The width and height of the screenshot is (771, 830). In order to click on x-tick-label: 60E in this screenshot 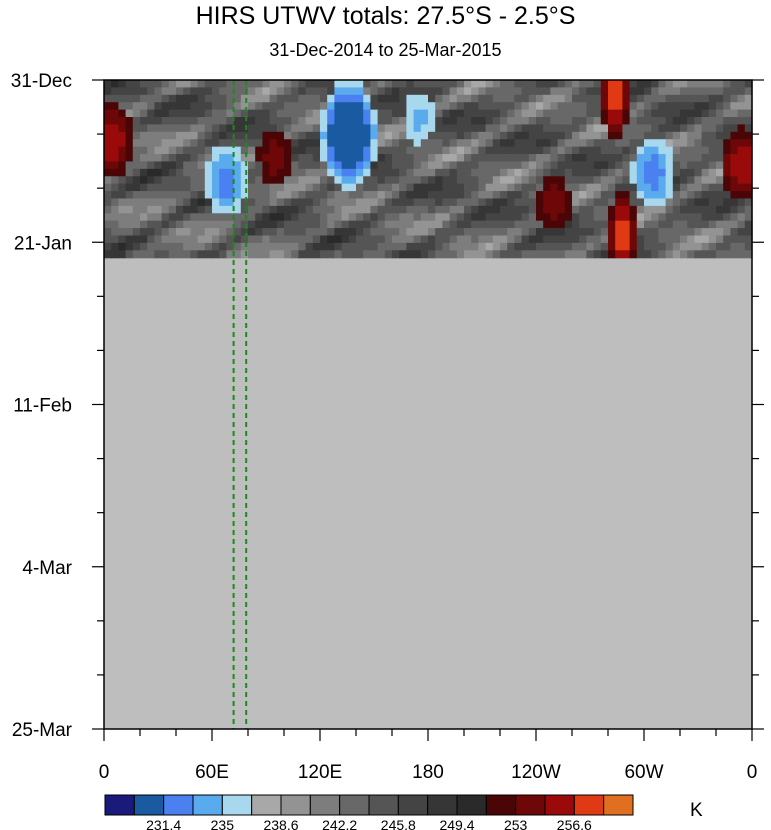, I will do `click(212, 772)`.